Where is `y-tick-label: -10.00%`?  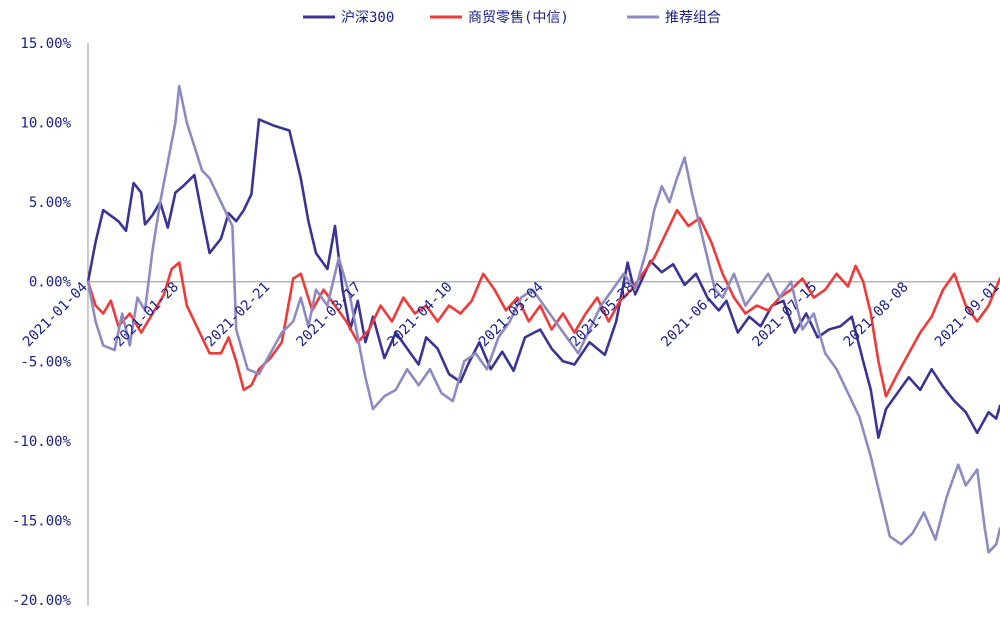 y-tick-label: -10.00% is located at coordinates (42, 442).